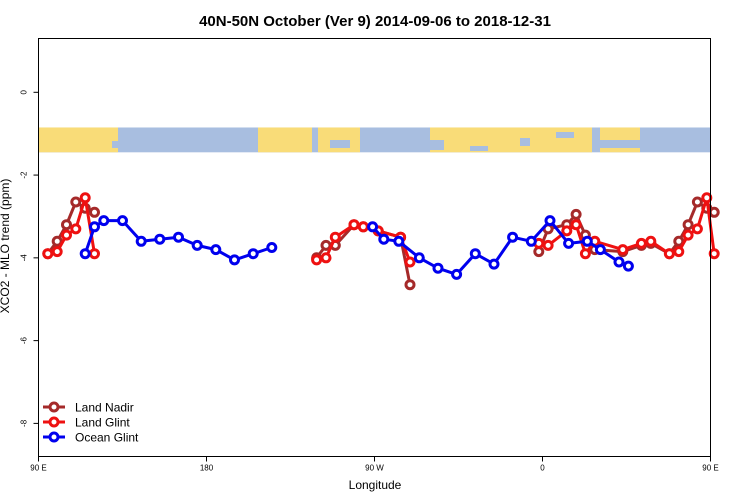 The image size is (750, 500). Describe the element at coordinates (24, 175) in the screenshot. I see `y-tick-label: -2` at that location.